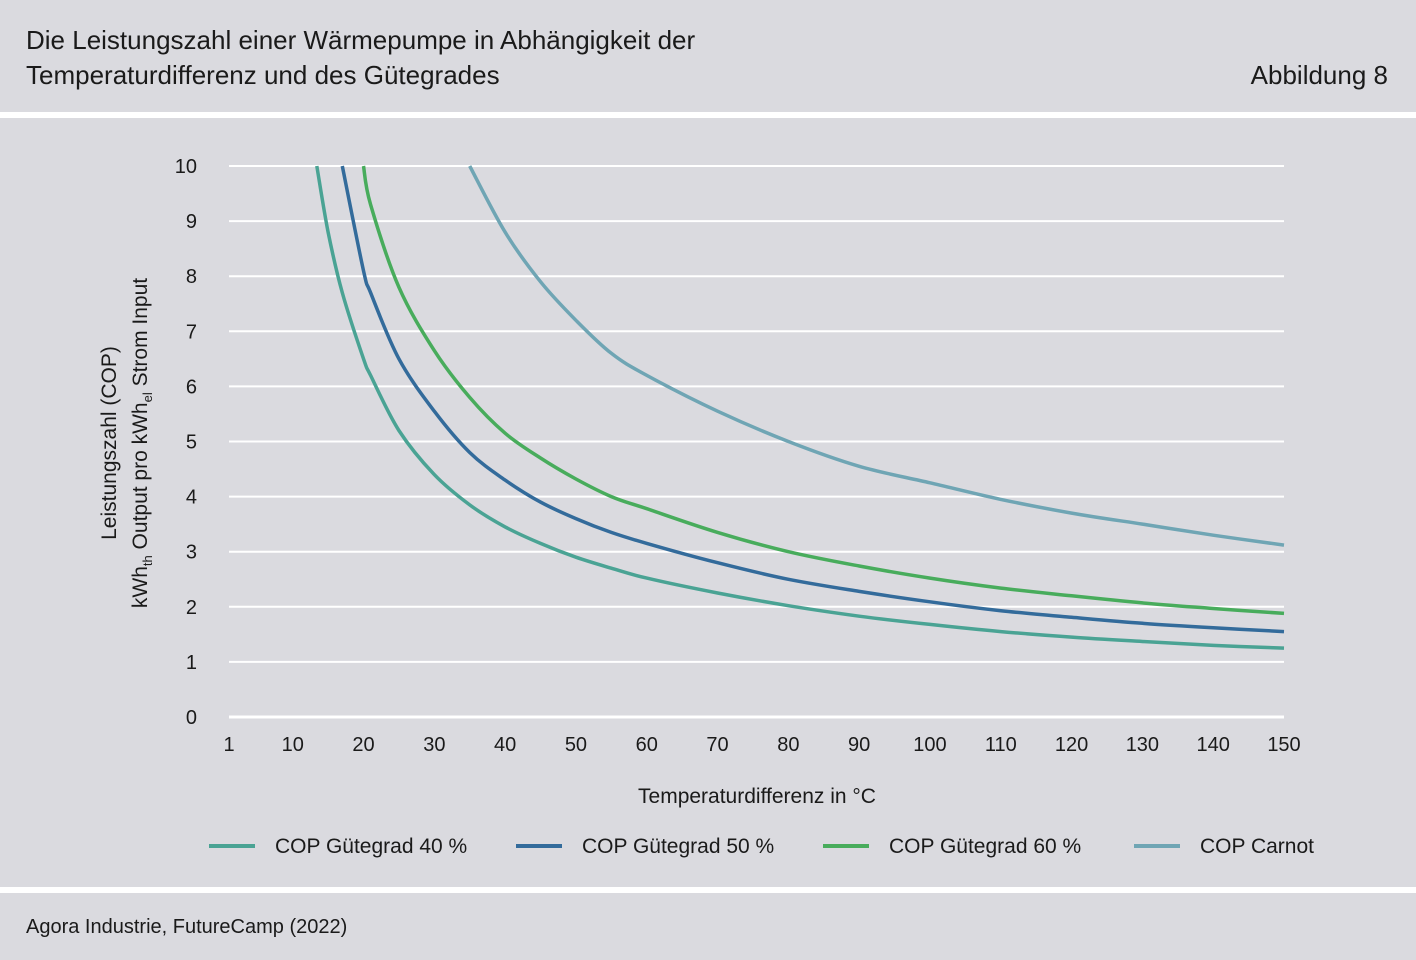 This screenshot has width=1416, height=960. I want to click on y-tick-label: 9, so click(191, 222).